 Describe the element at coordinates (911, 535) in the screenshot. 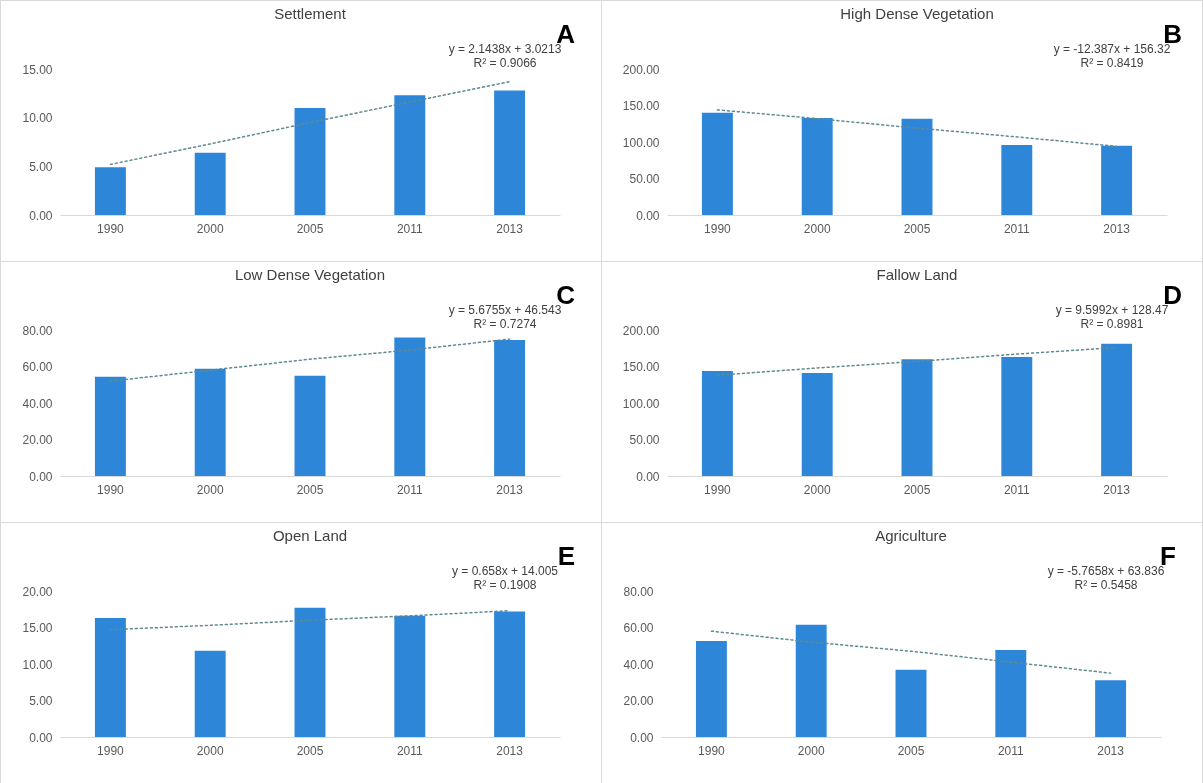

I see `chart-title: Agriculture` at that location.